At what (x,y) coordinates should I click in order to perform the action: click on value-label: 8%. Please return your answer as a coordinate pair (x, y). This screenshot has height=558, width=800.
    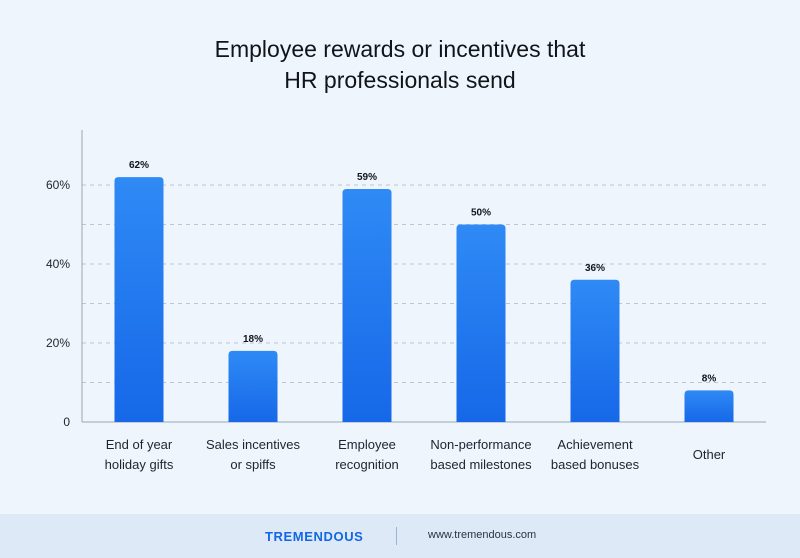
    Looking at the image, I should click on (709, 378).